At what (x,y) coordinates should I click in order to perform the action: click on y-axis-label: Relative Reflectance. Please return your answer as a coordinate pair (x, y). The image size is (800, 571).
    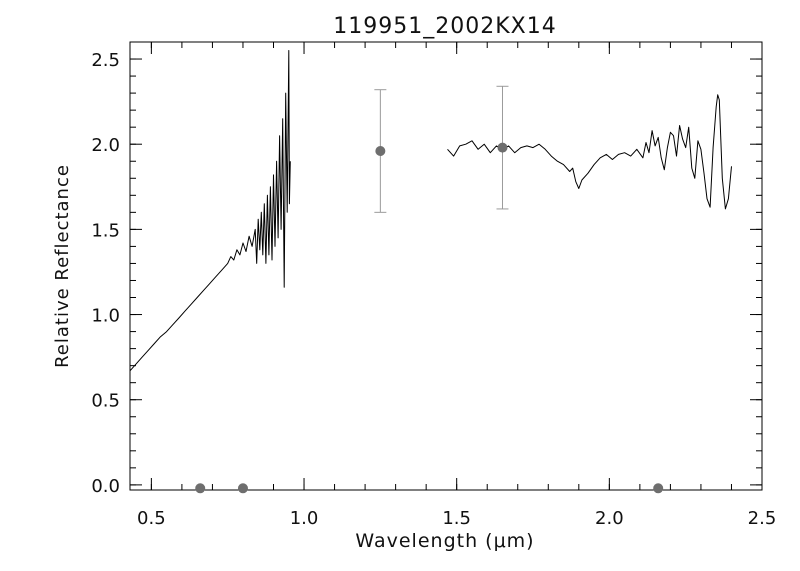
    Looking at the image, I should click on (62, 266).